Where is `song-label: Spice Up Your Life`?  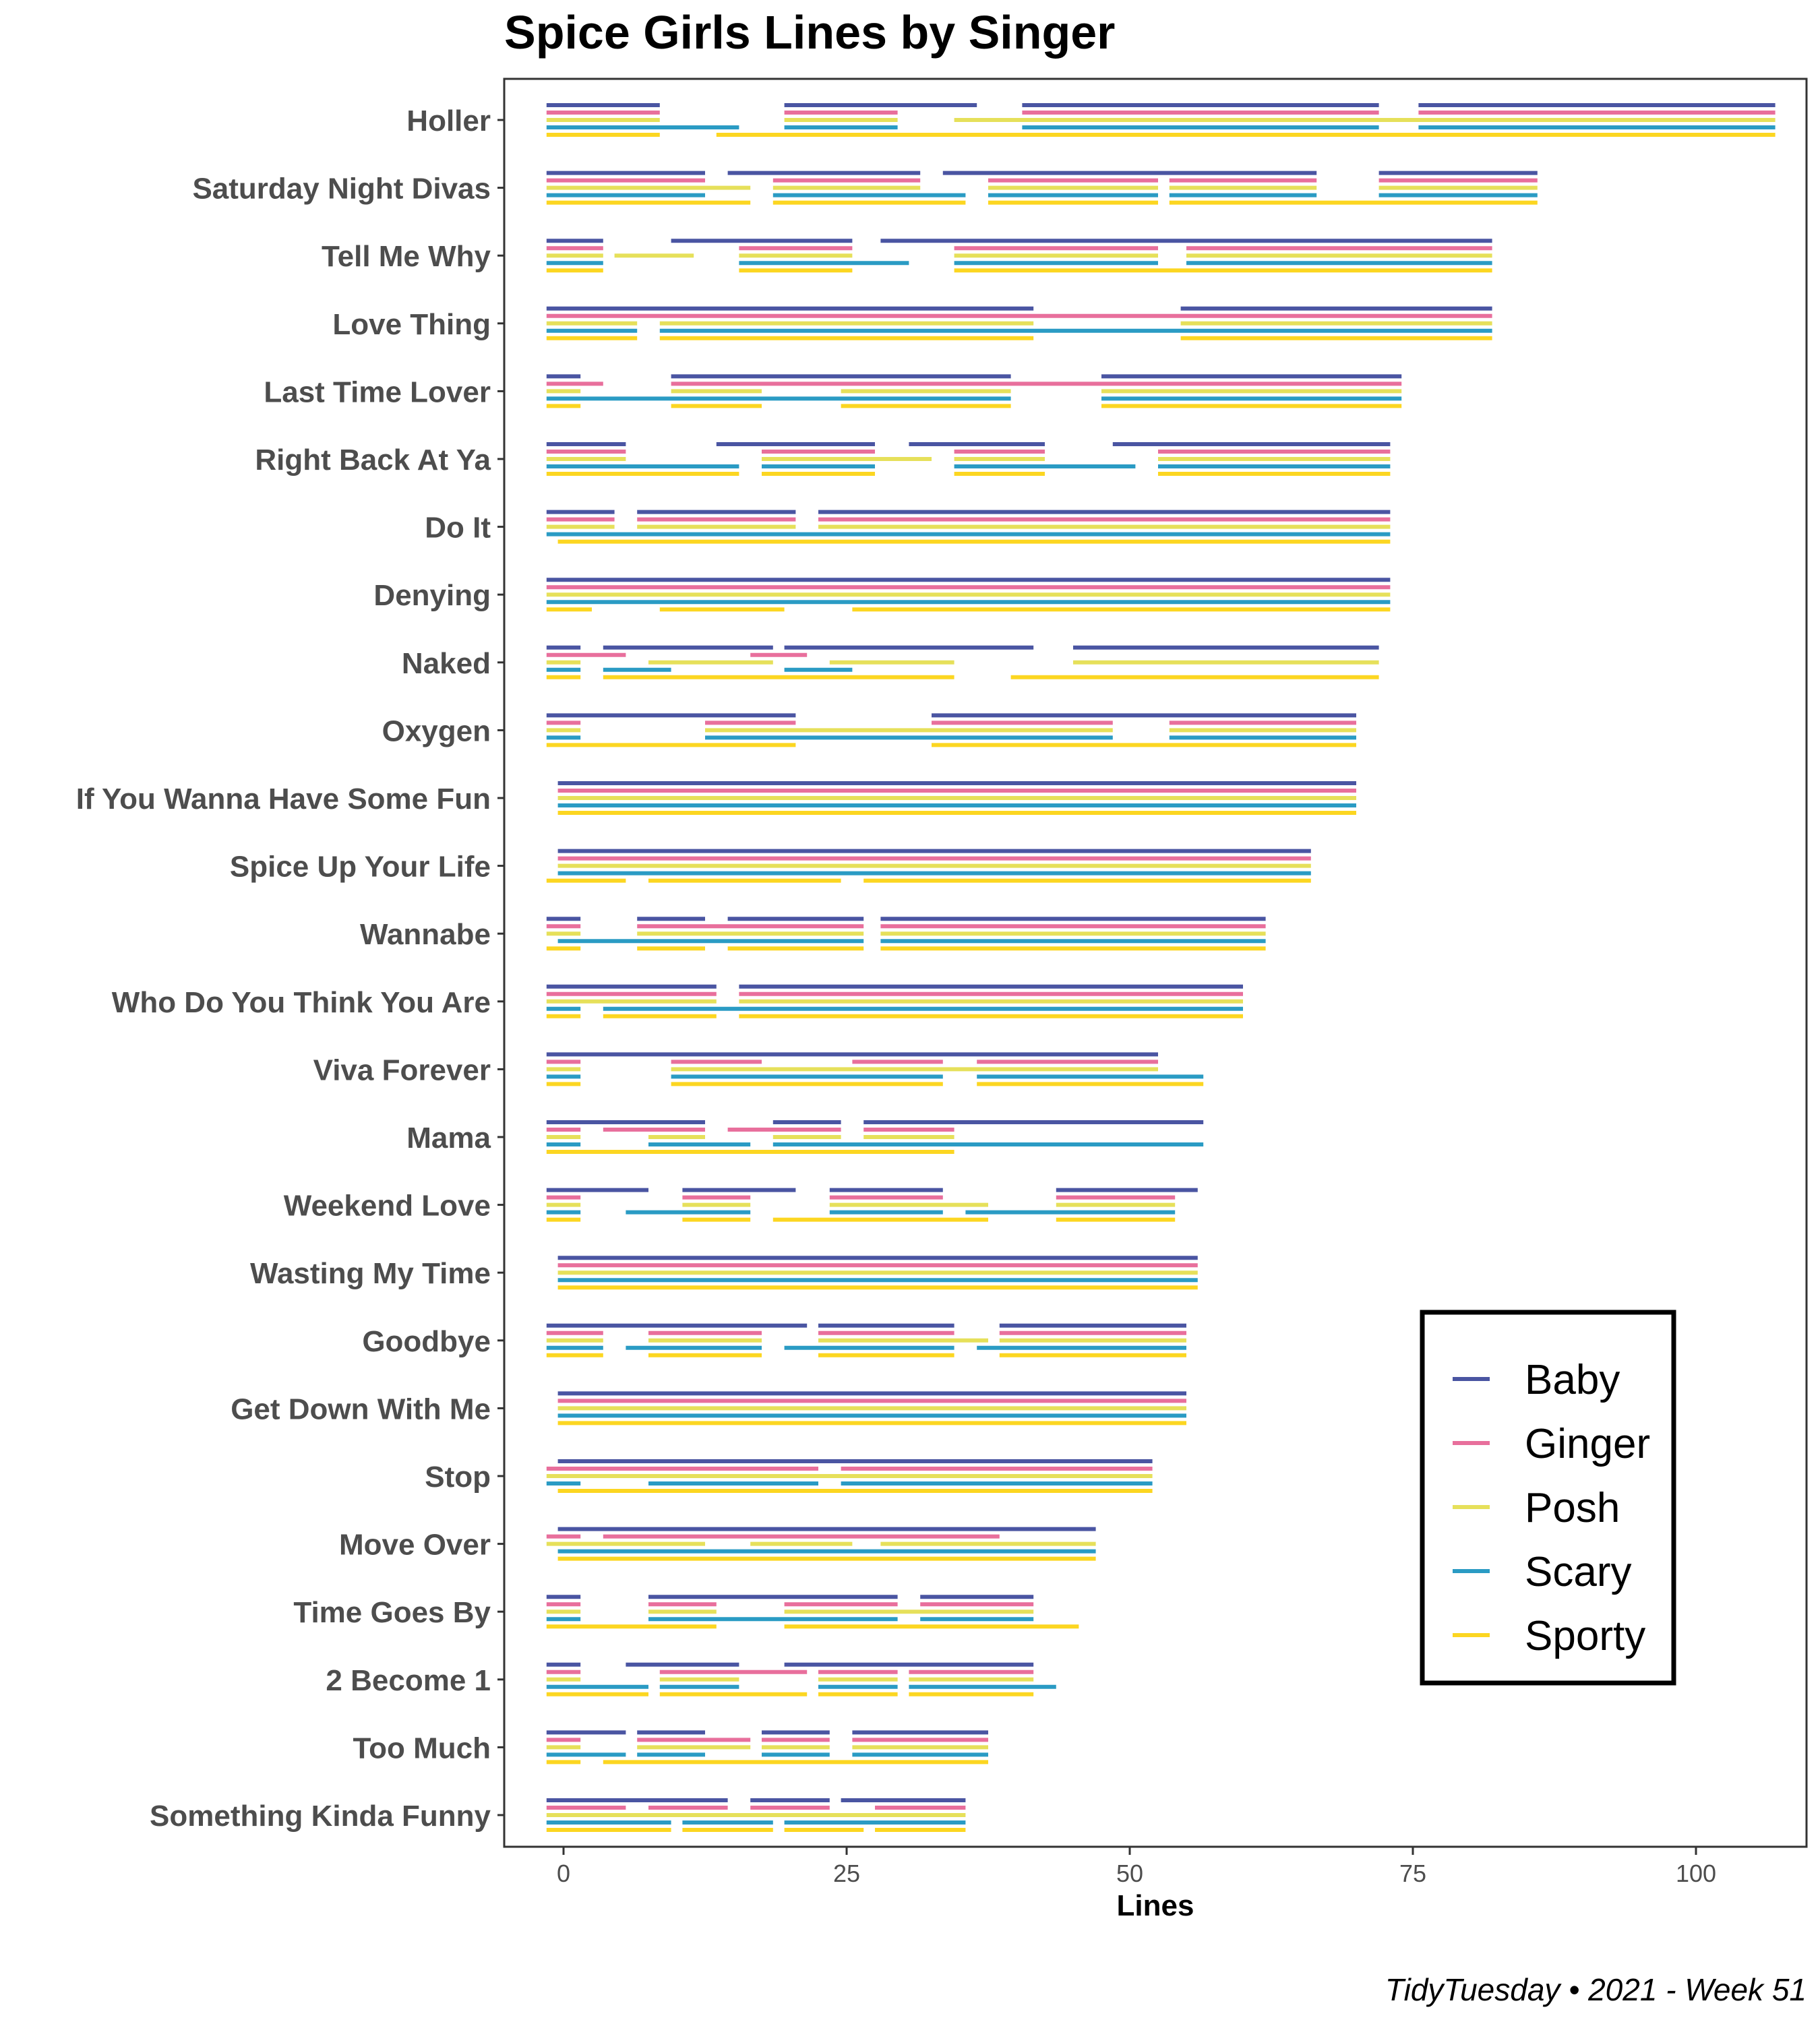
song-label: Spice Up Your Life is located at coordinates (361, 867).